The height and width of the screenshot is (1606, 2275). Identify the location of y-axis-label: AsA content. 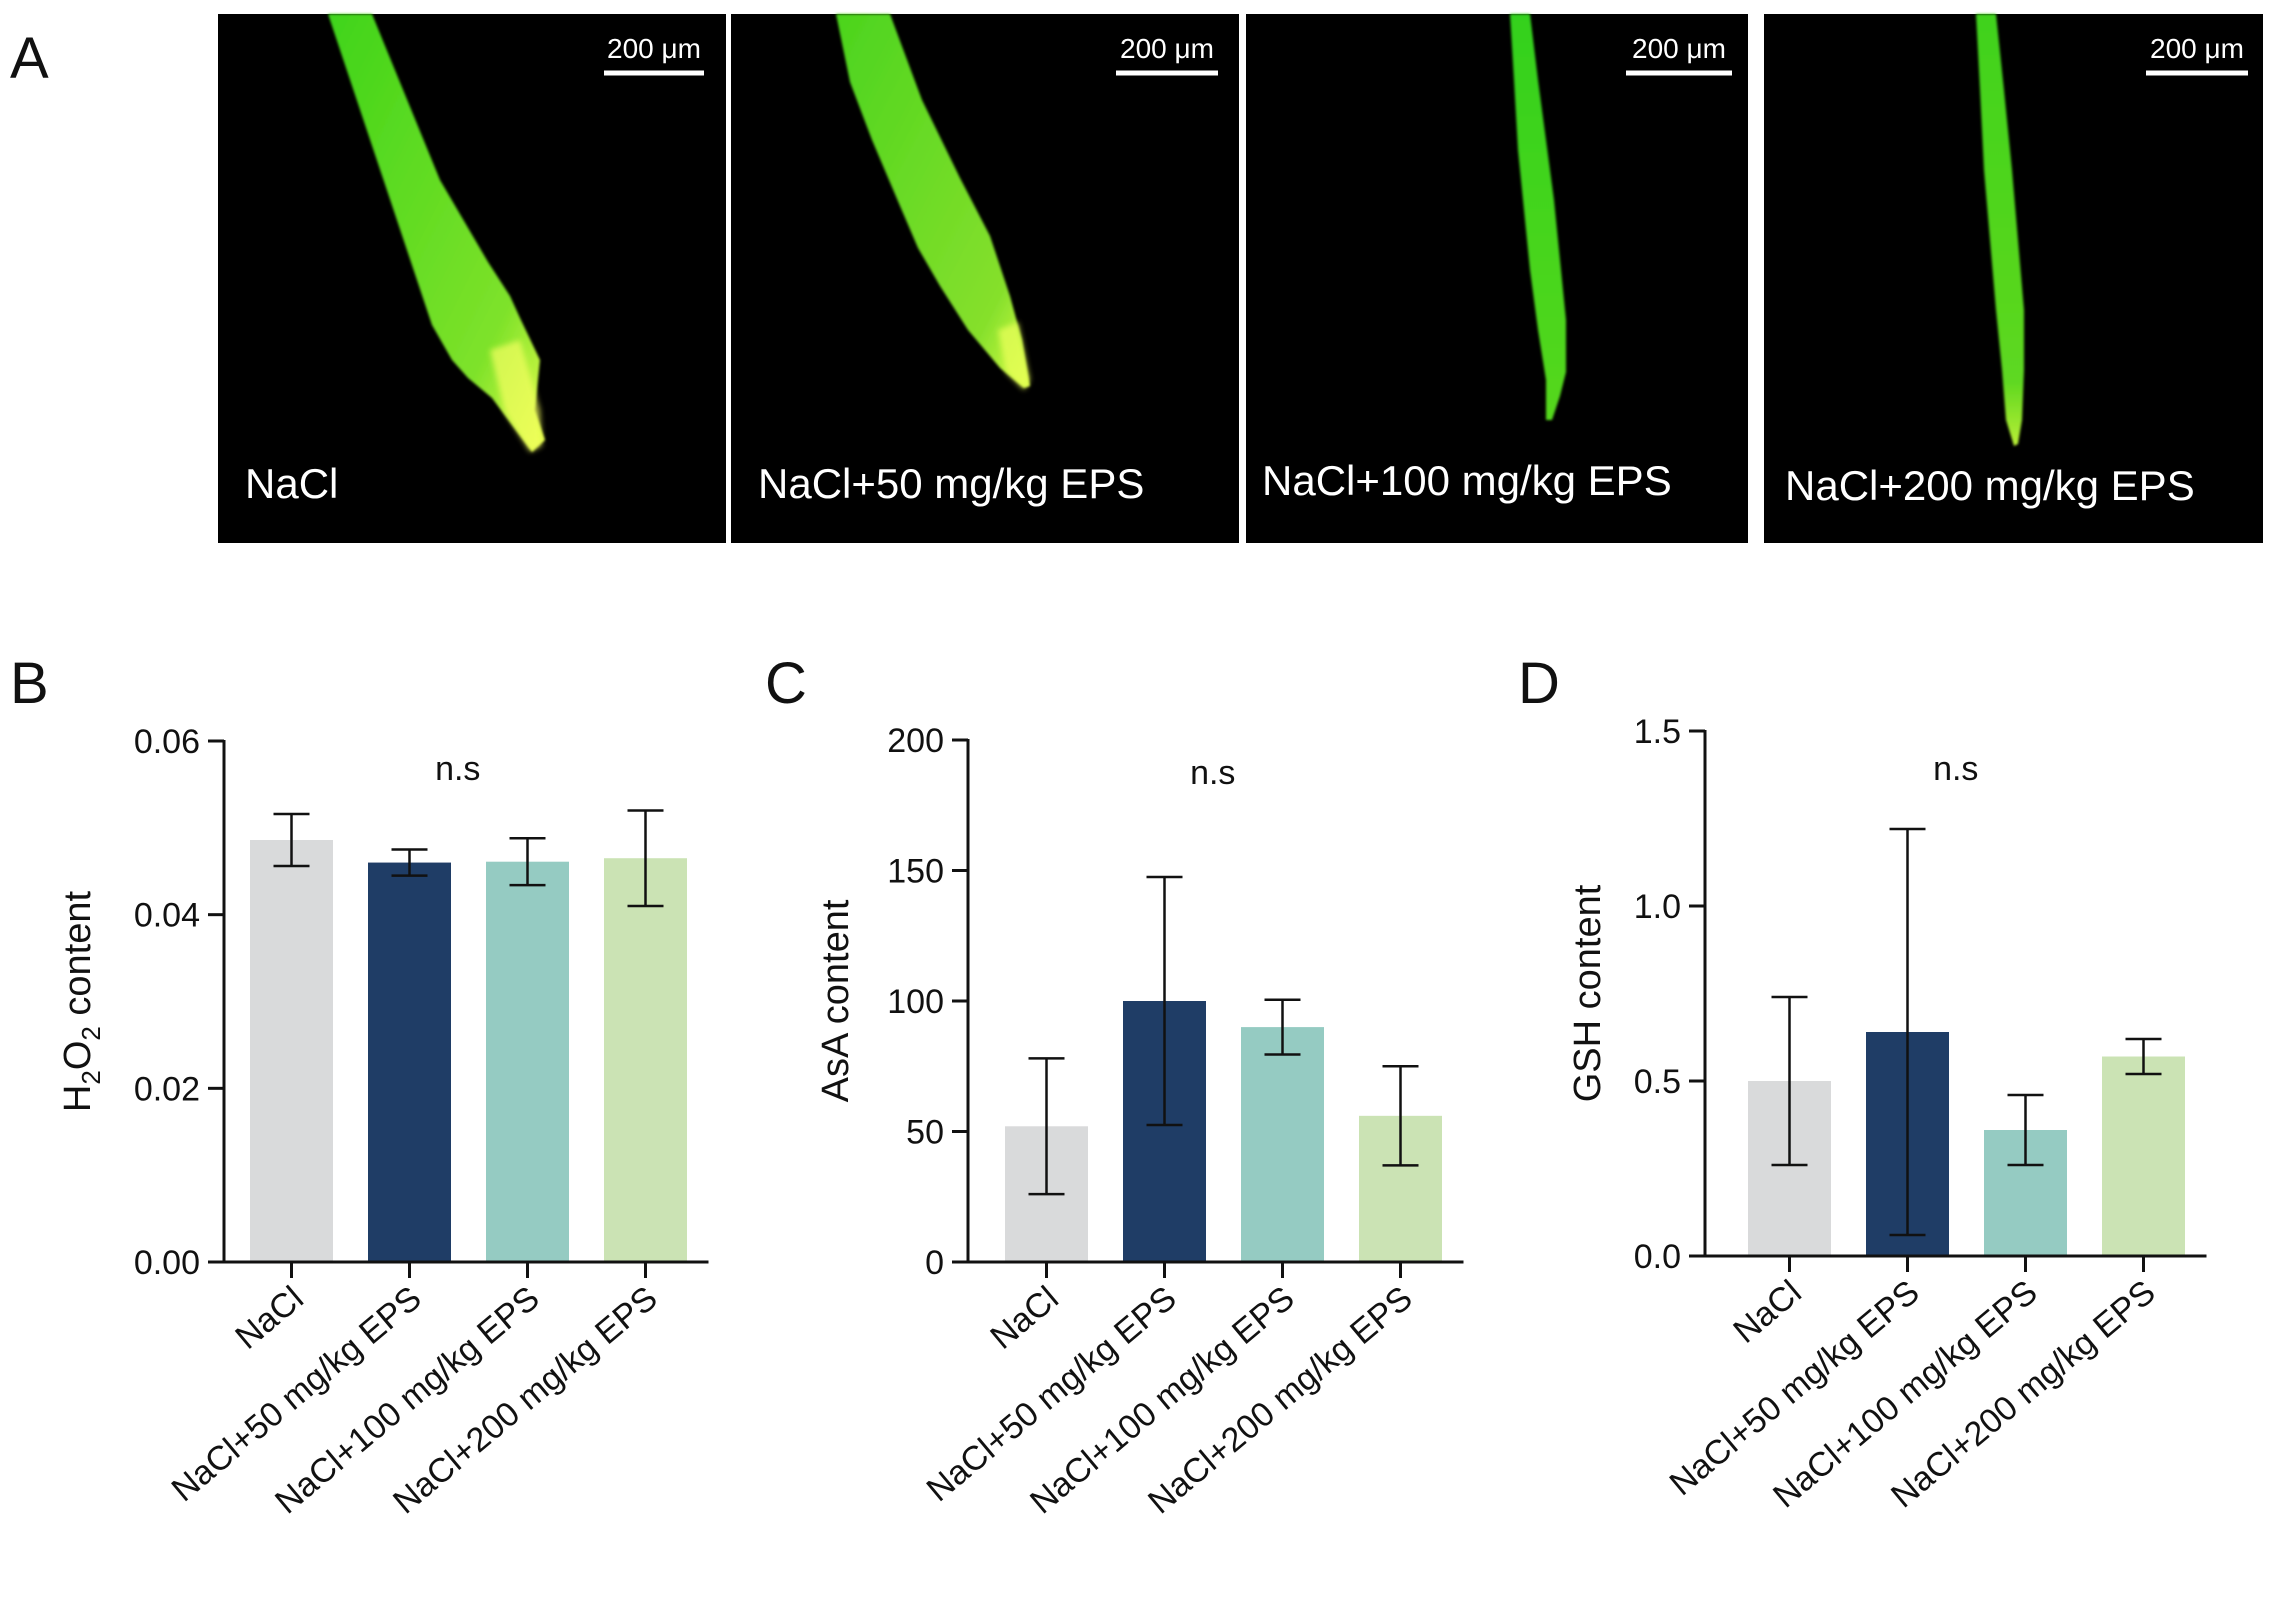
(836, 1000).